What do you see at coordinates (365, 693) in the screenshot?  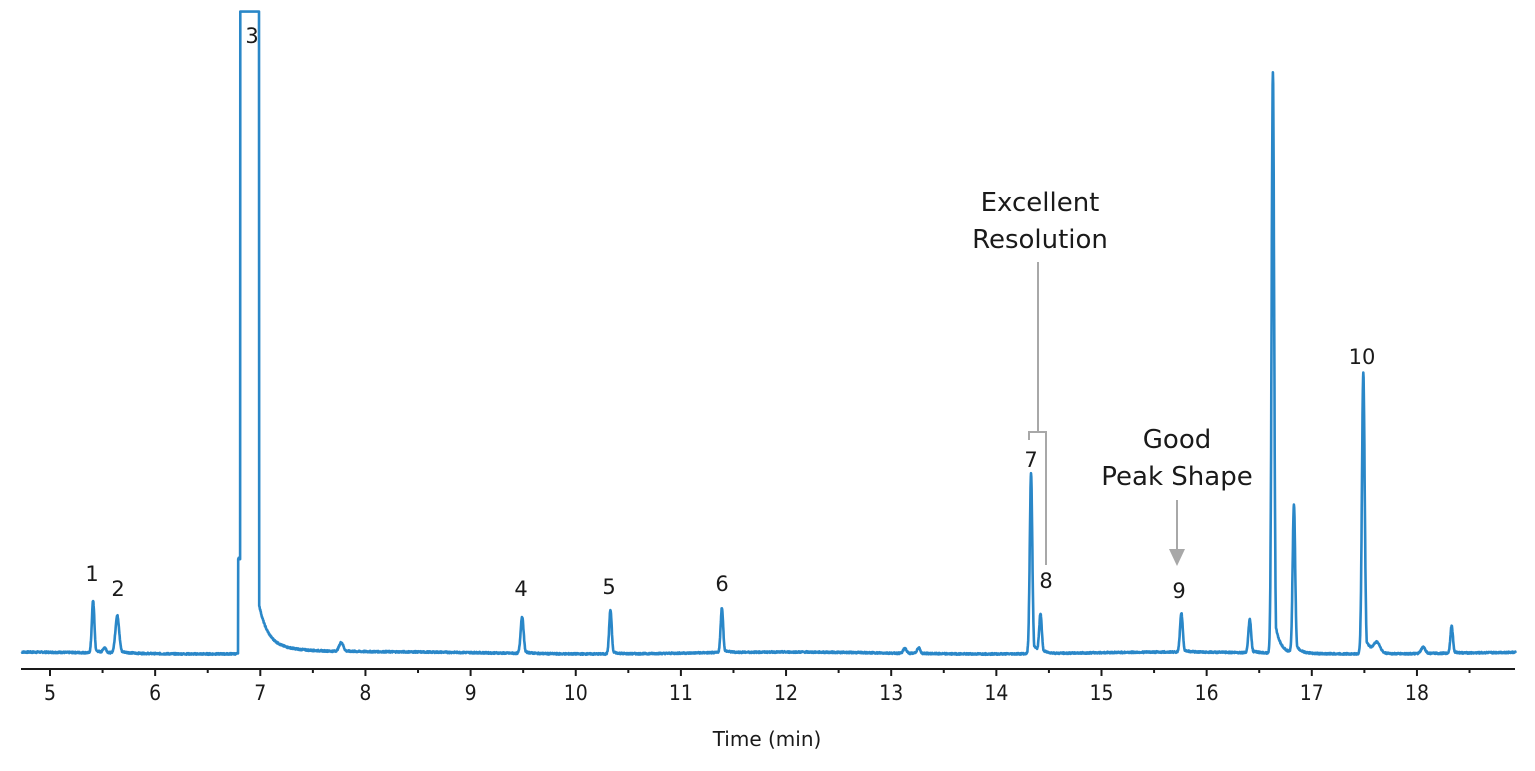 I see `tick-label: 8` at bounding box center [365, 693].